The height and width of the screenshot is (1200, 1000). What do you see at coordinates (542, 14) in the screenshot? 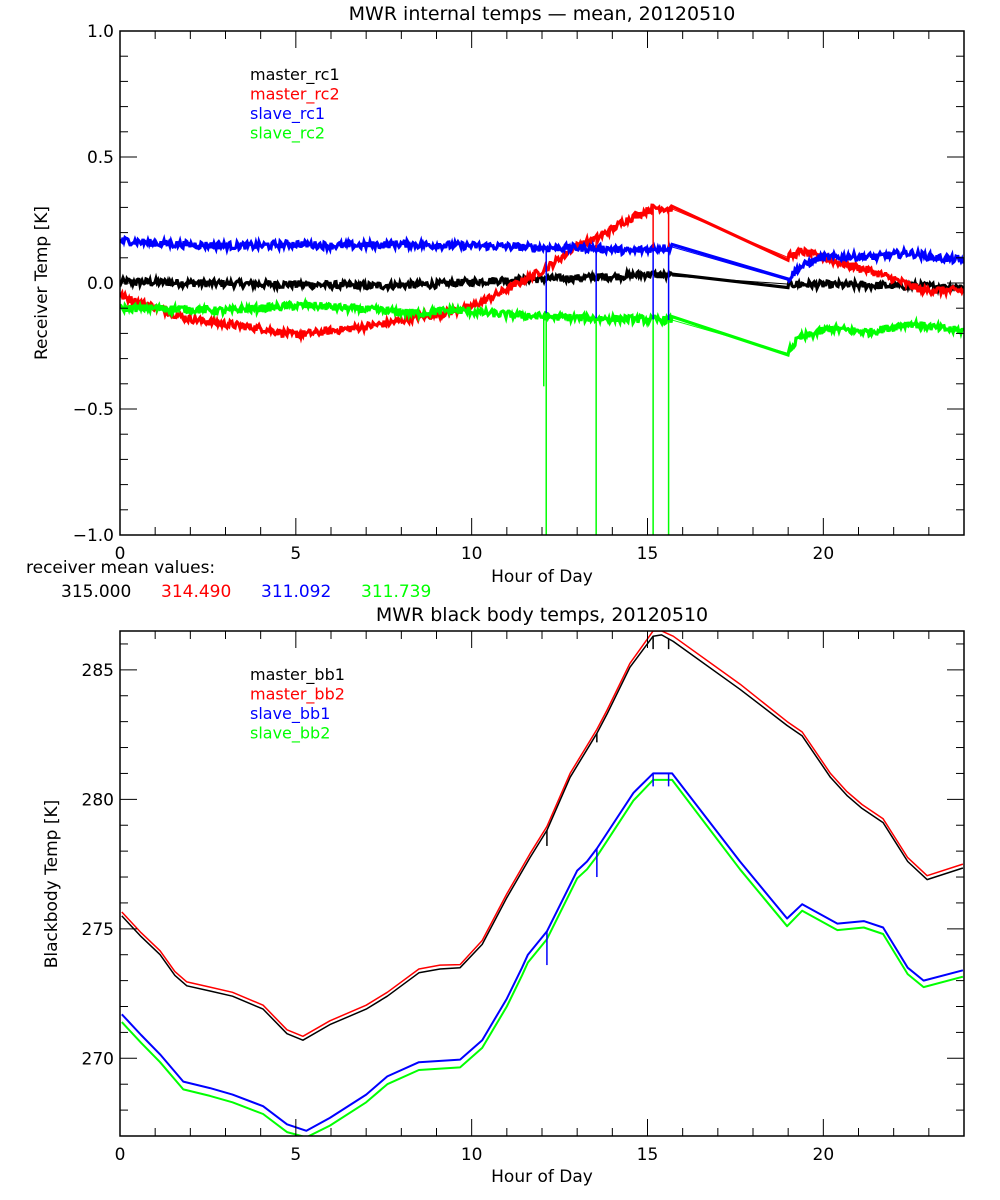
I see `chart-title: MWR internal temps — mean, 20120510` at bounding box center [542, 14].